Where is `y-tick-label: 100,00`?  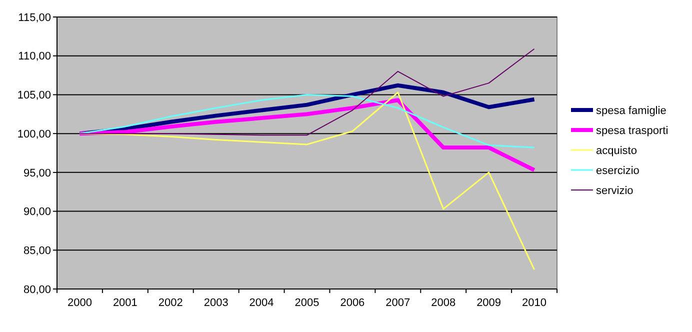
y-tick-label: 100,00 is located at coordinates (34, 134).